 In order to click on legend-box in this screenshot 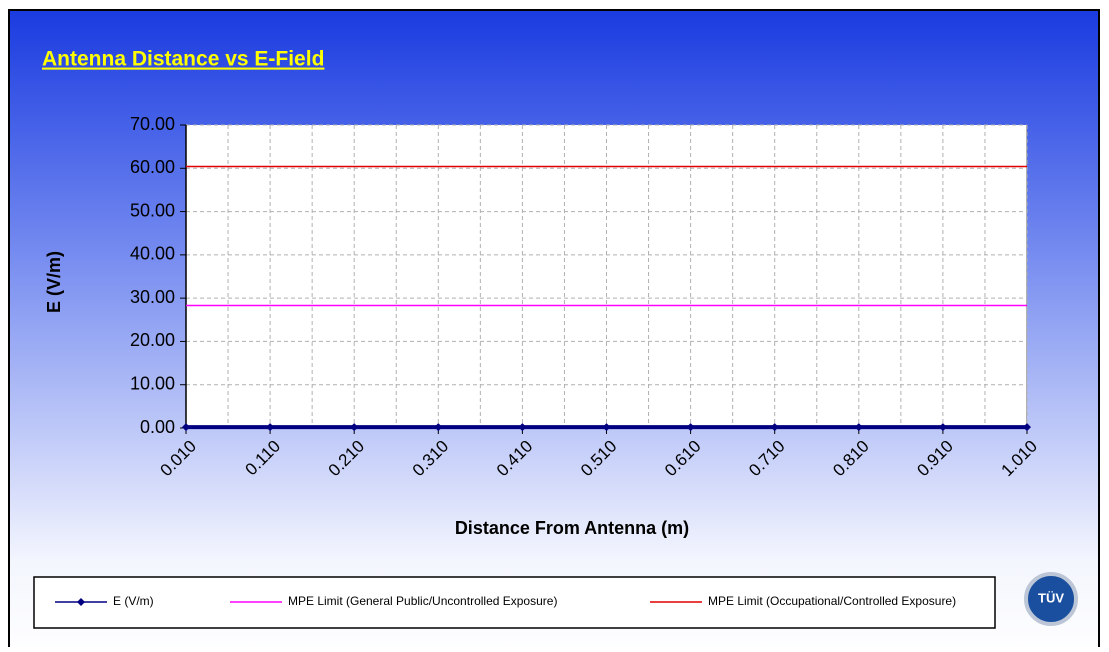, I will do `click(514, 602)`.